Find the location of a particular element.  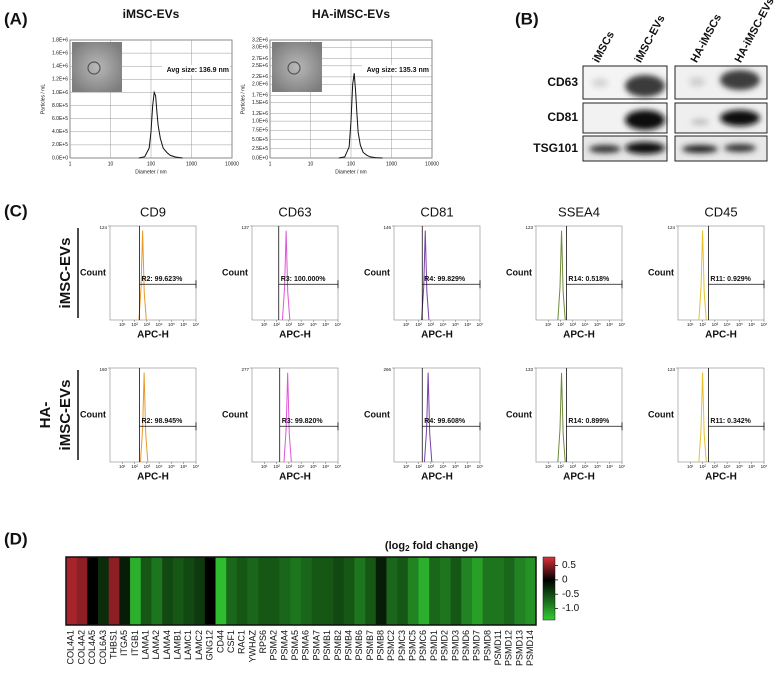

gate-label: R4: 99.829% is located at coordinates (445, 279).